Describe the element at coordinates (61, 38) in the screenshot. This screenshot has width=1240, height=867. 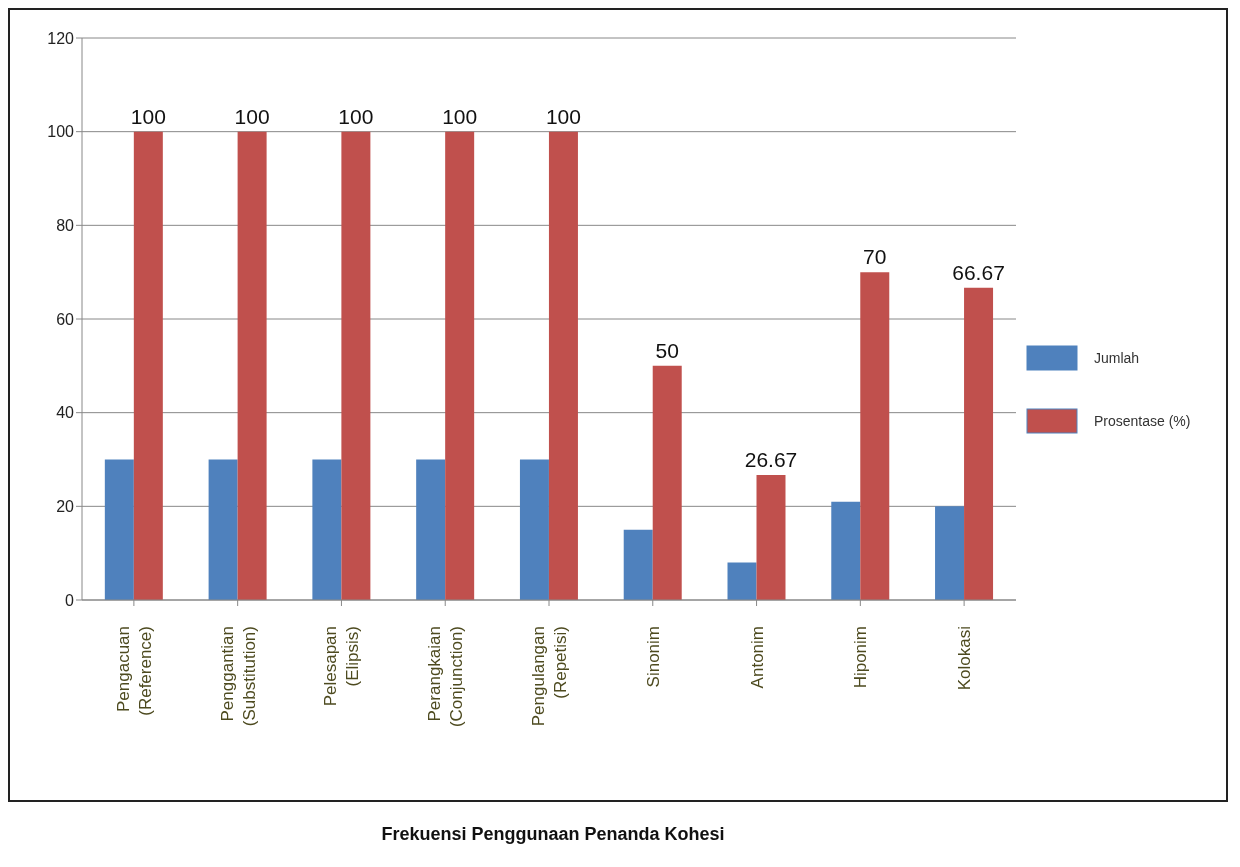
I see `y-tick-label: 120` at that location.